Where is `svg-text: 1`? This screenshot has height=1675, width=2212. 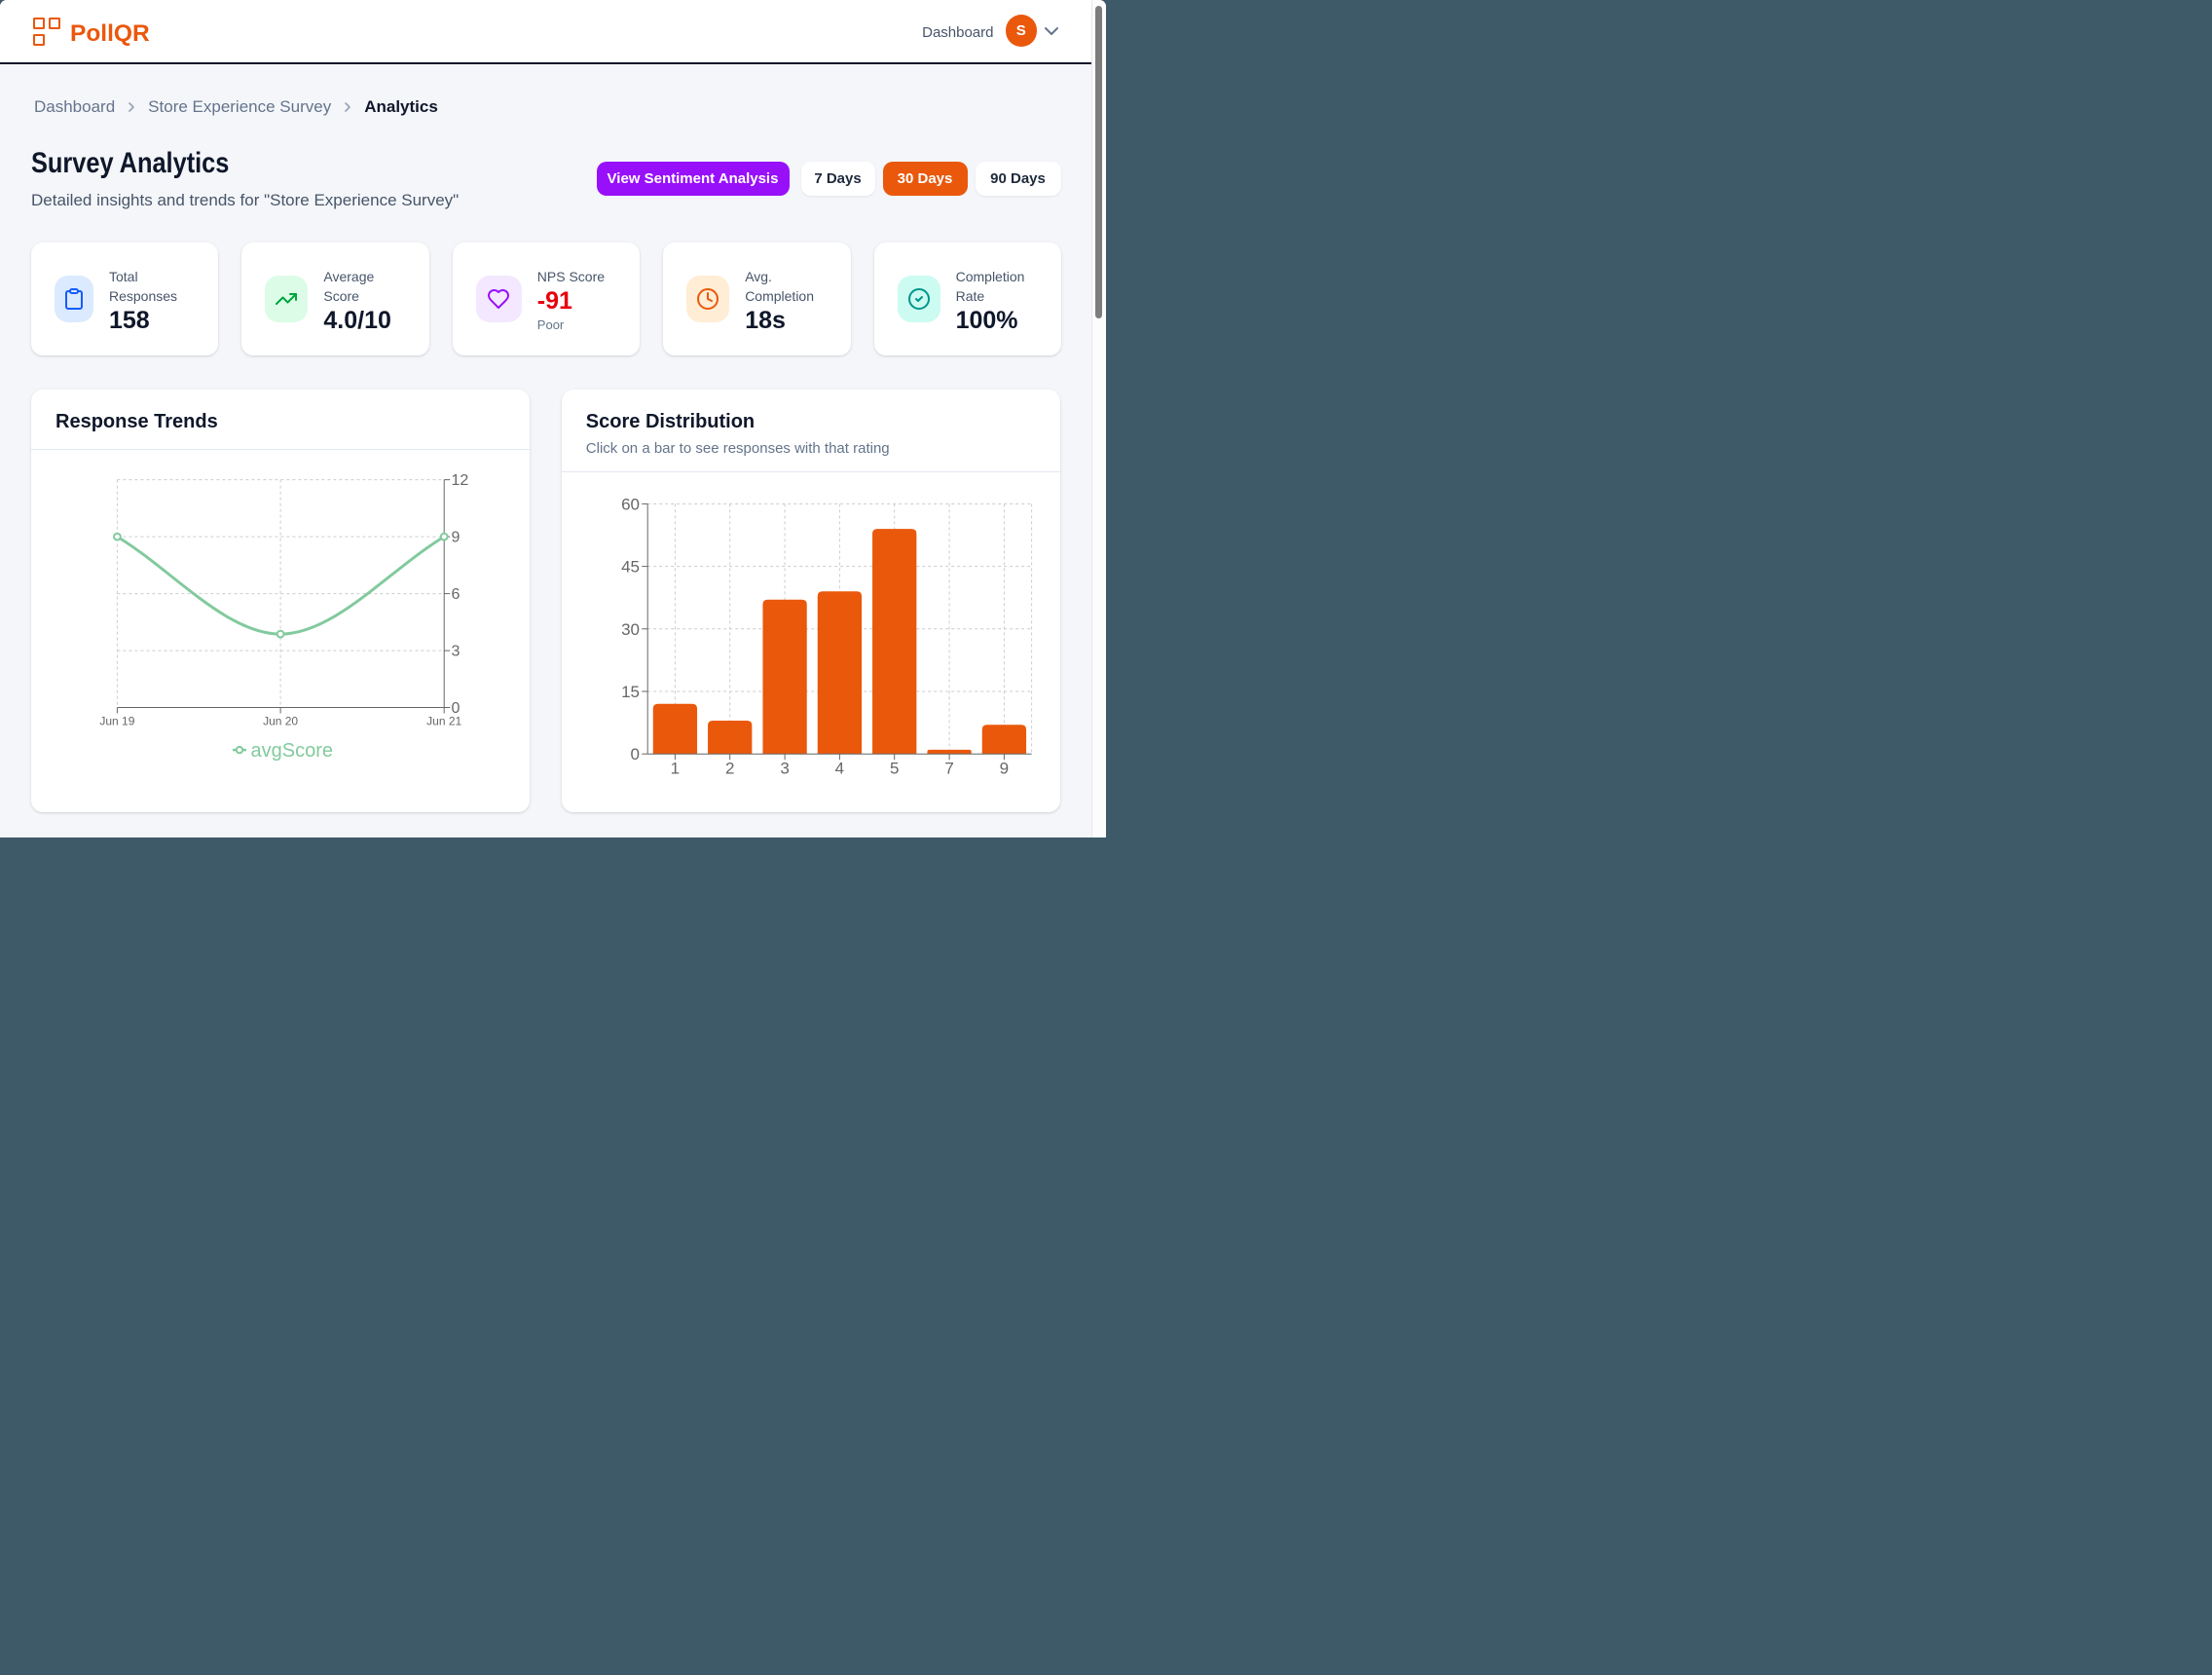
svg-text: 1 is located at coordinates (674, 768).